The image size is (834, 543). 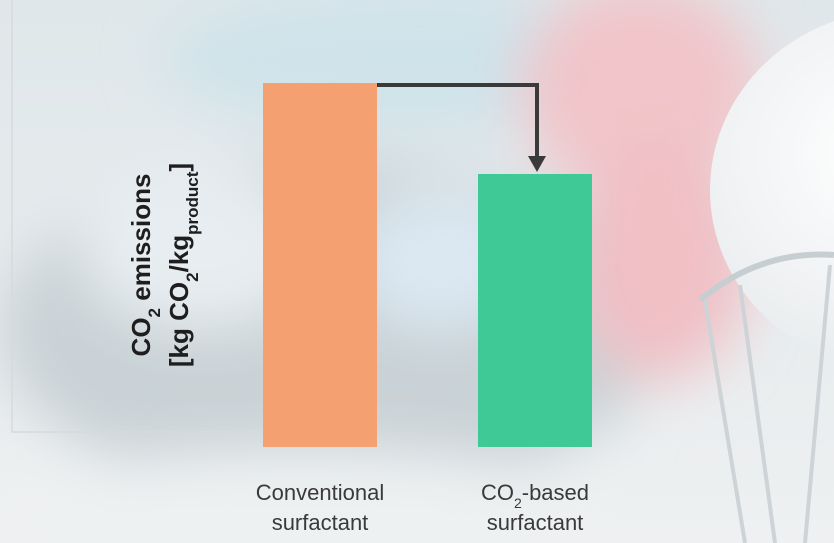 I want to click on y-axis-label: CO2 emissions[kg CO2/kgproduct], so click(x=164, y=265).